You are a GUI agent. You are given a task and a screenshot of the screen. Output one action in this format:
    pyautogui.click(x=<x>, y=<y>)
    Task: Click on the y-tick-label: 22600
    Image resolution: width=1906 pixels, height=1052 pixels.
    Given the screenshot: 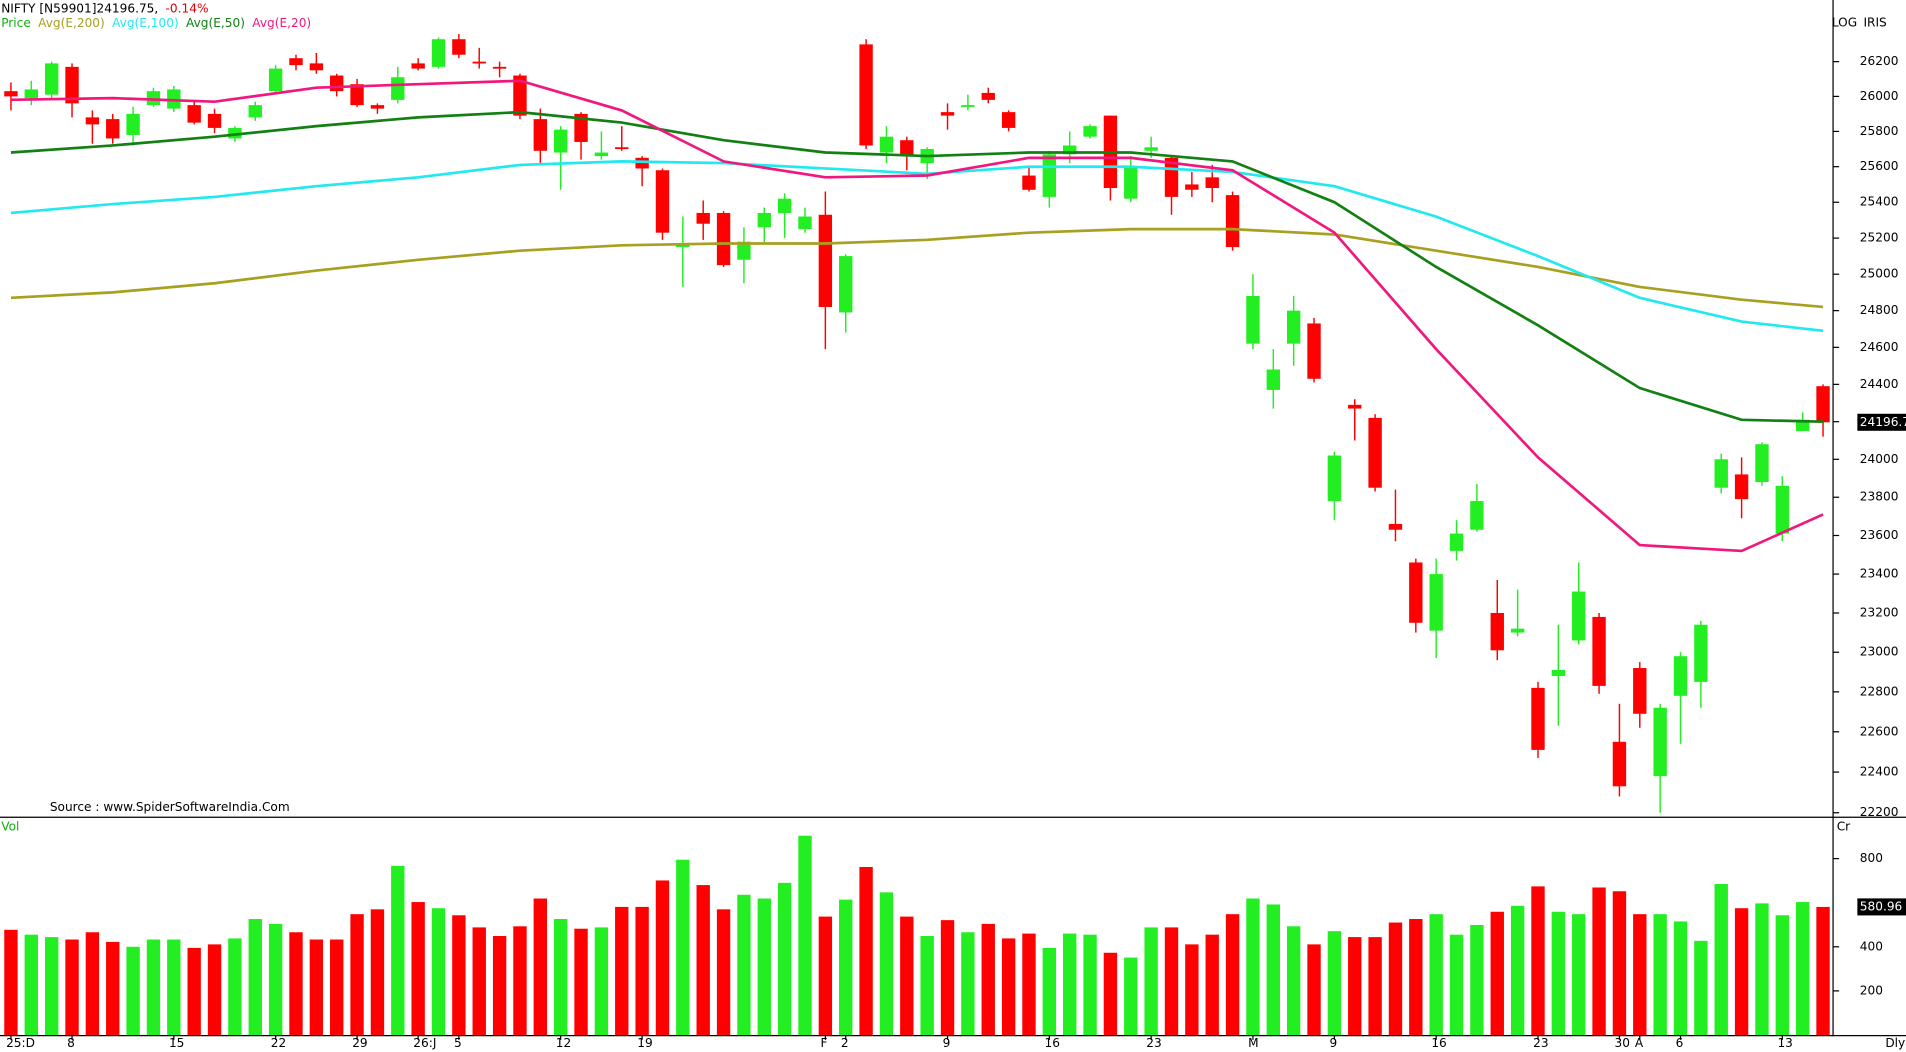 What is the action you would take?
    pyautogui.click(x=1879, y=731)
    